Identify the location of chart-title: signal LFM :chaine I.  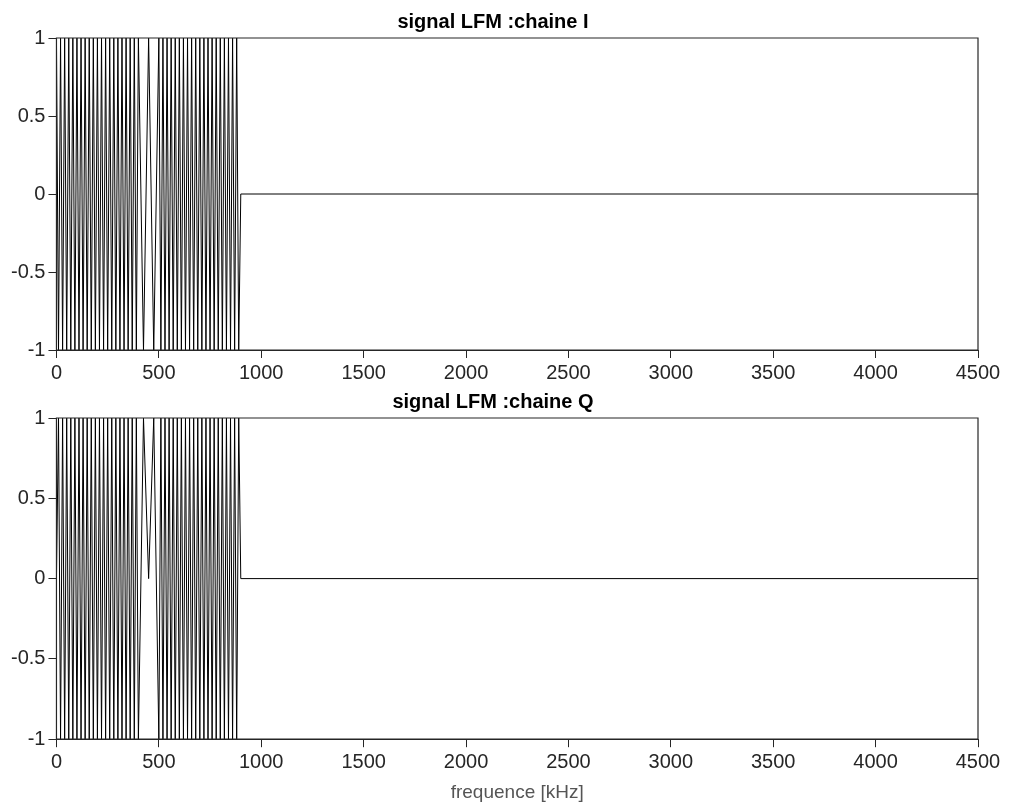
(493, 20).